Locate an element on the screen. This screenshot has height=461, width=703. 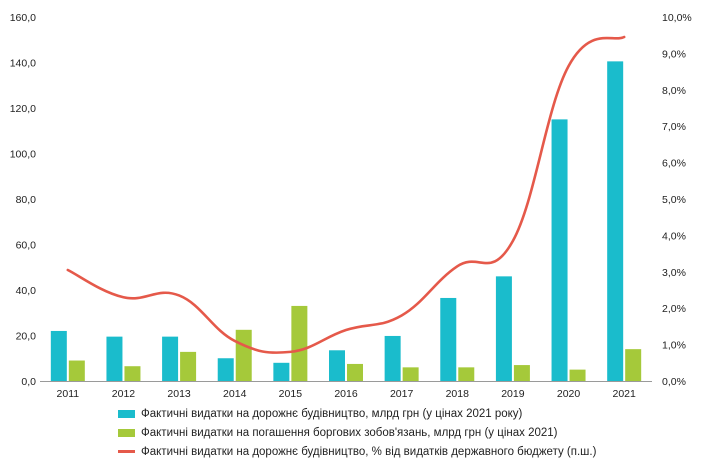
x-tick-label: 2021 is located at coordinates (625, 394).